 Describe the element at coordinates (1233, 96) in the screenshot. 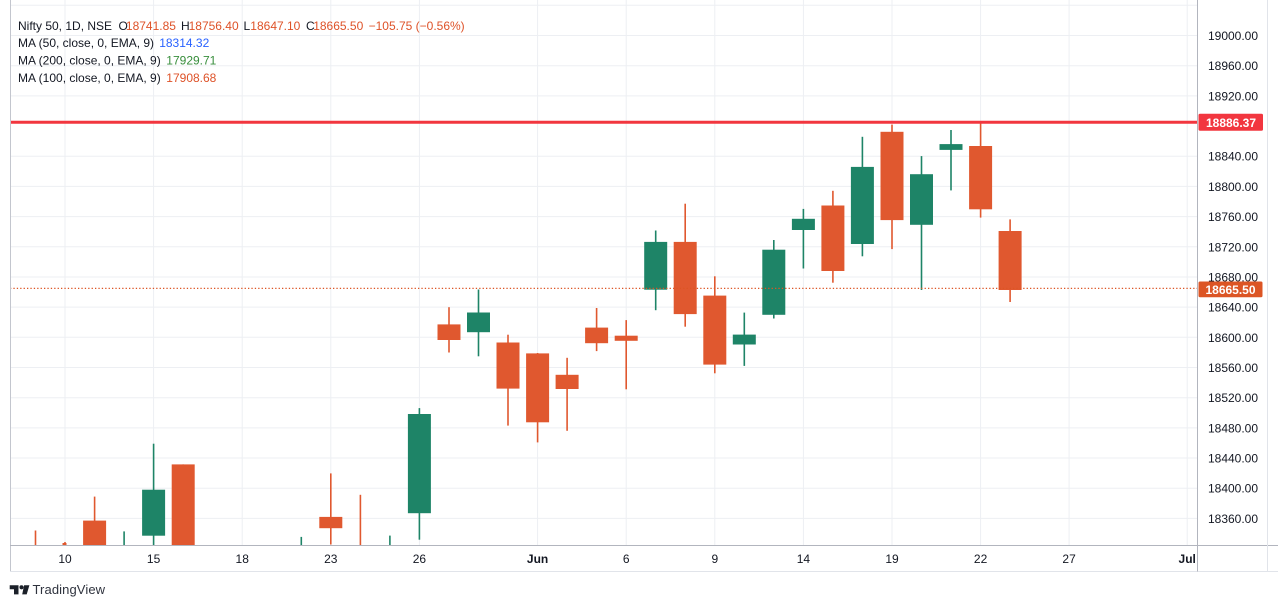

I see `svg-text: 18920.00` at that location.